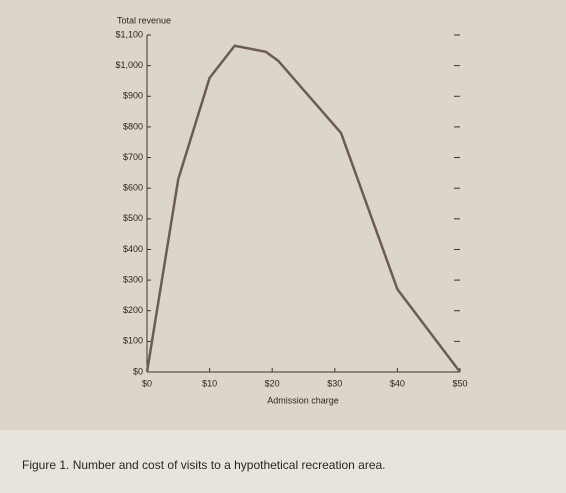 The image size is (566, 493). I want to click on y-tick-label: $100, so click(133, 341).